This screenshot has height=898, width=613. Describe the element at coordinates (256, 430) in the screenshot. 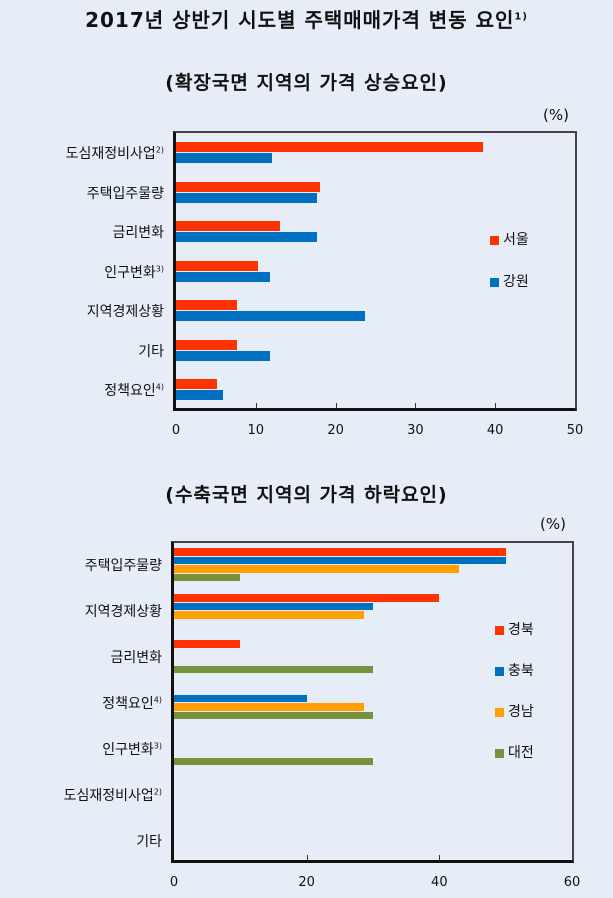

I see `x-tick-label: 10` at that location.